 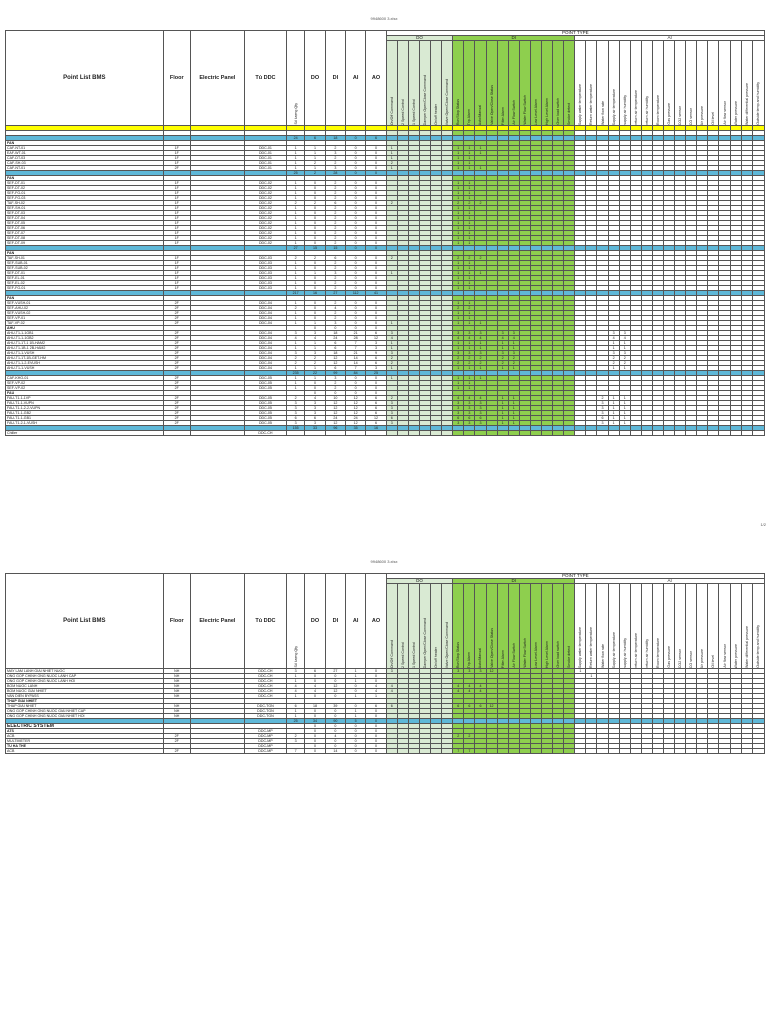 I want to click on di-point-cell: 7, so click(x=458, y=751).